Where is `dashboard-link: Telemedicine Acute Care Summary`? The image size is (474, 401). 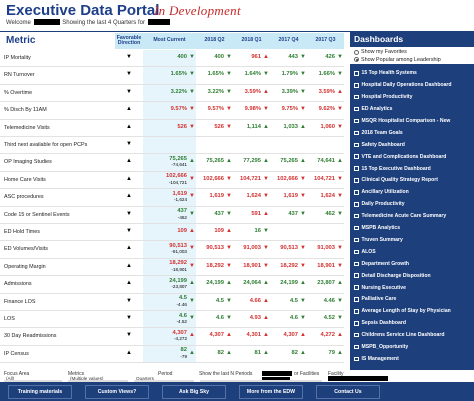
dashboard-link: Telemedicine Acute Care Summary is located at coordinates (414, 216).